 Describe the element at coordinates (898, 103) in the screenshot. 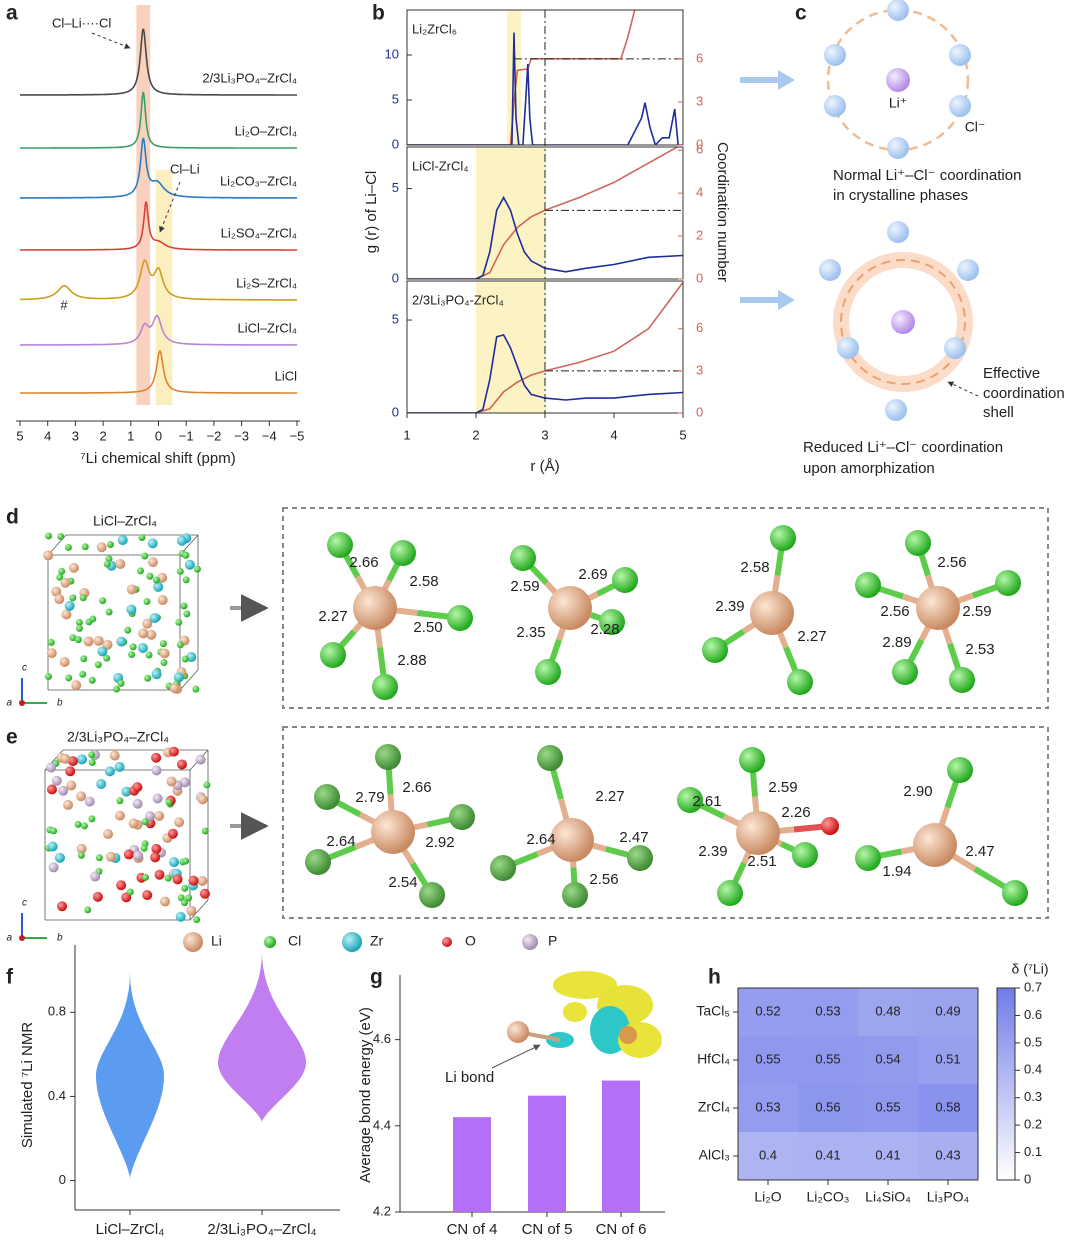

I see `li-label: Li⁺` at that location.